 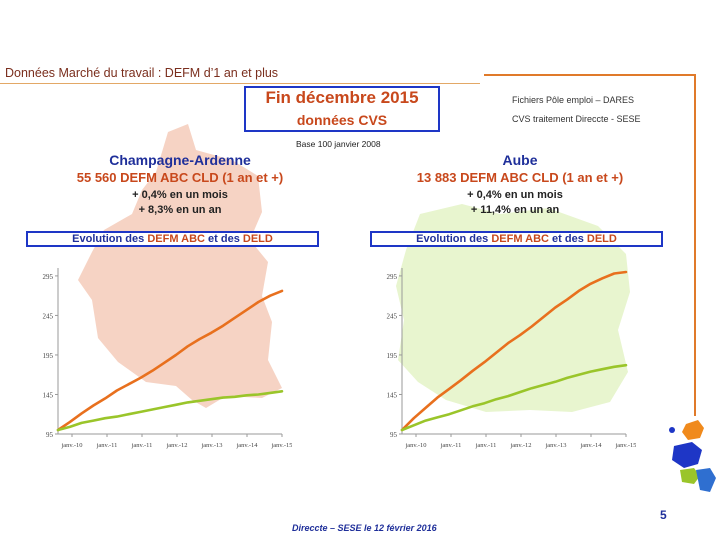 I want to click on footer: Direccte – SESE le 12 février 2016, so click(x=364, y=528).